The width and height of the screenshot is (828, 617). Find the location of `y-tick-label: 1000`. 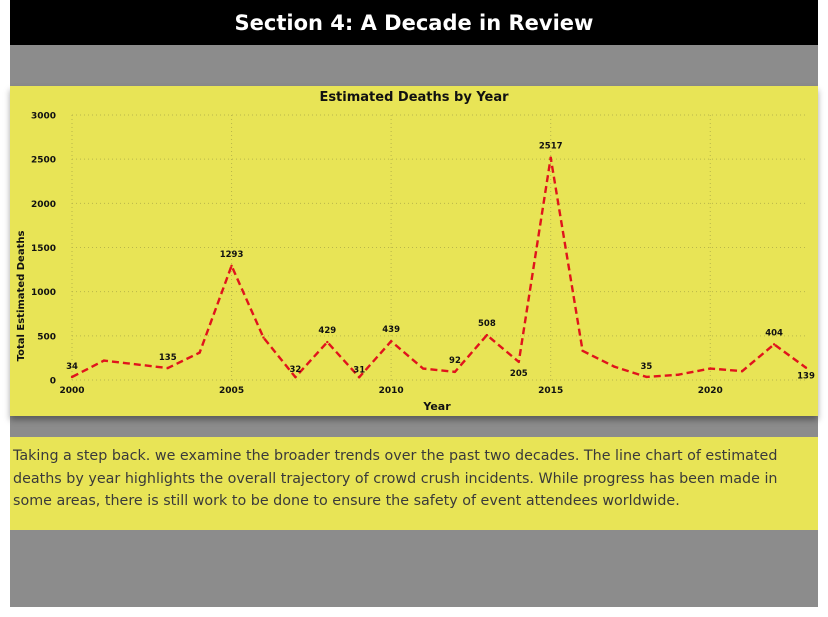

y-tick-label: 1000 is located at coordinates (43, 293).